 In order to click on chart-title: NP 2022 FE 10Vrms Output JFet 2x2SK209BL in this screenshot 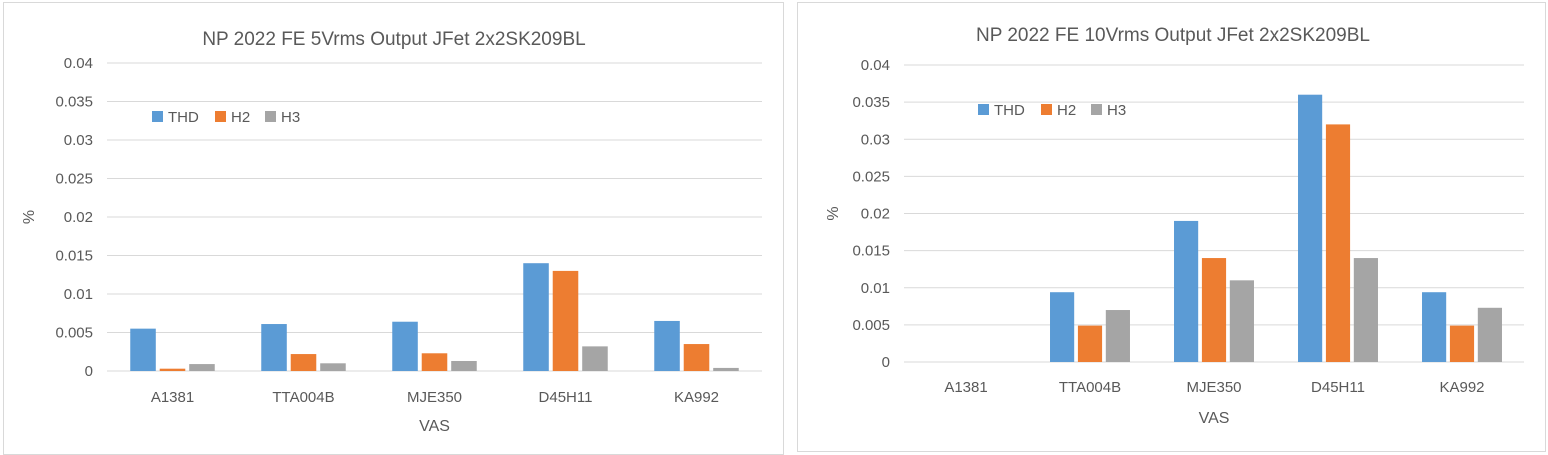, I will do `click(1173, 35)`.